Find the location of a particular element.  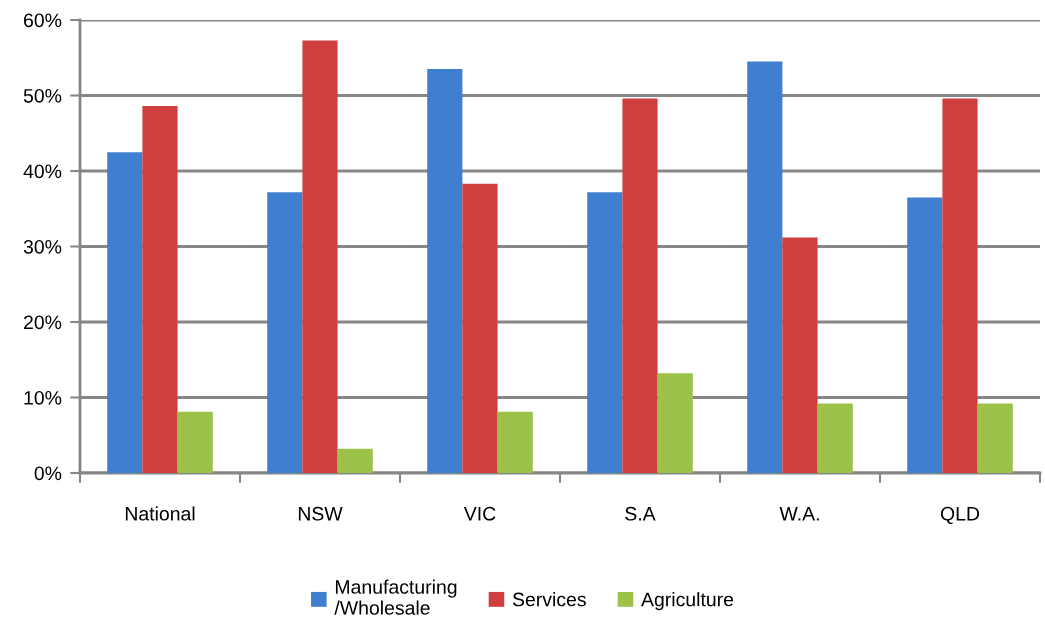

y-tick-label: 40% is located at coordinates (42, 171).